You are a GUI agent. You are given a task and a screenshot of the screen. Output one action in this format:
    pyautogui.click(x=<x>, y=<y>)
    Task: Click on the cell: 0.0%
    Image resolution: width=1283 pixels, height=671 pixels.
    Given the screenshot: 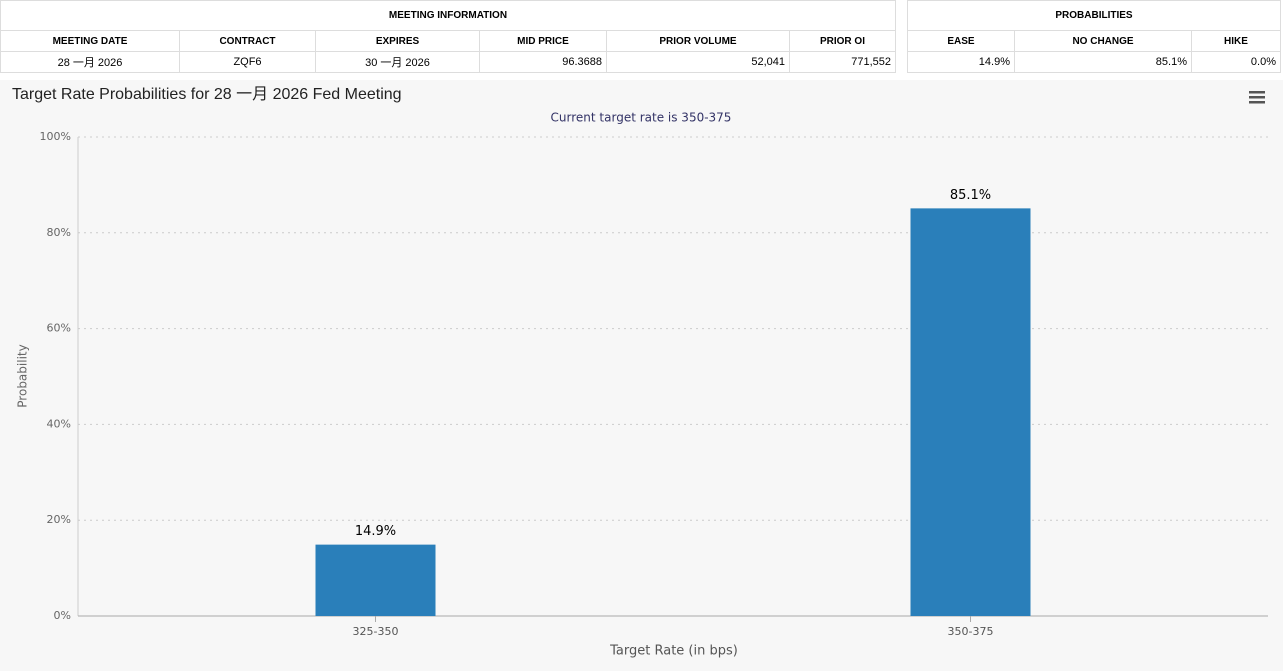 What is the action you would take?
    pyautogui.click(x=1236, y=62)
    